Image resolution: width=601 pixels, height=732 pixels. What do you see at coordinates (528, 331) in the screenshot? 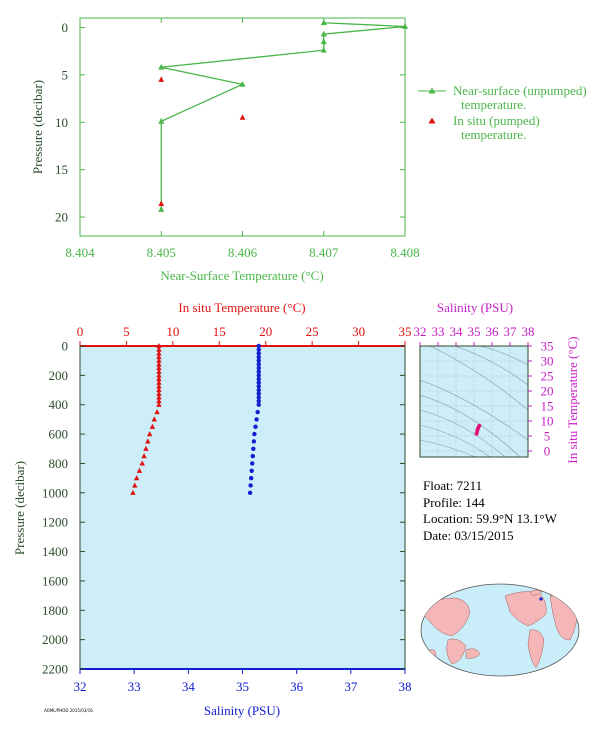
I see `ts-x-tick-label: 38` at bounding box center [528, 331].